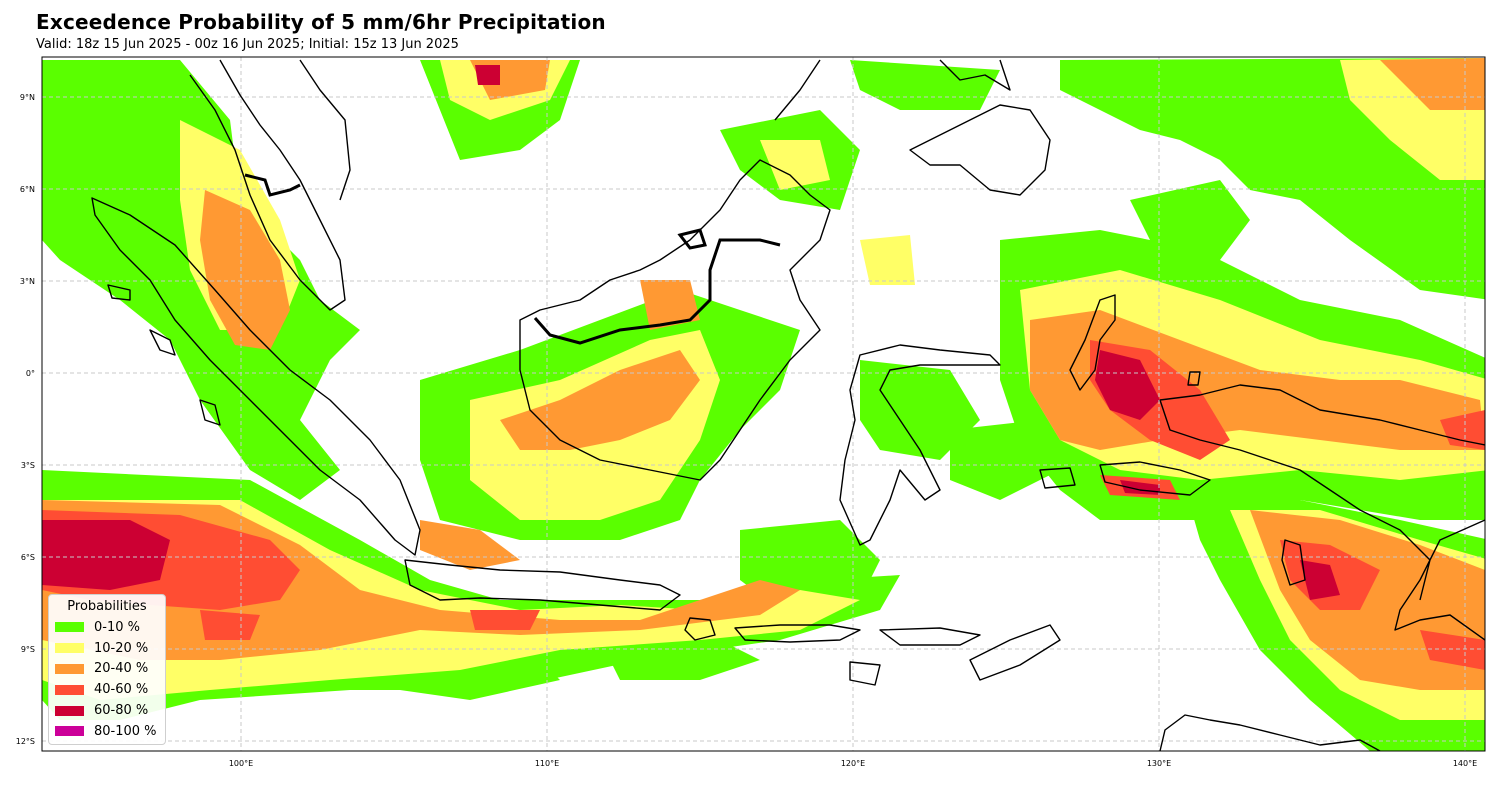  I want to click on legend-label: 10-20 %, so click(121, 648).